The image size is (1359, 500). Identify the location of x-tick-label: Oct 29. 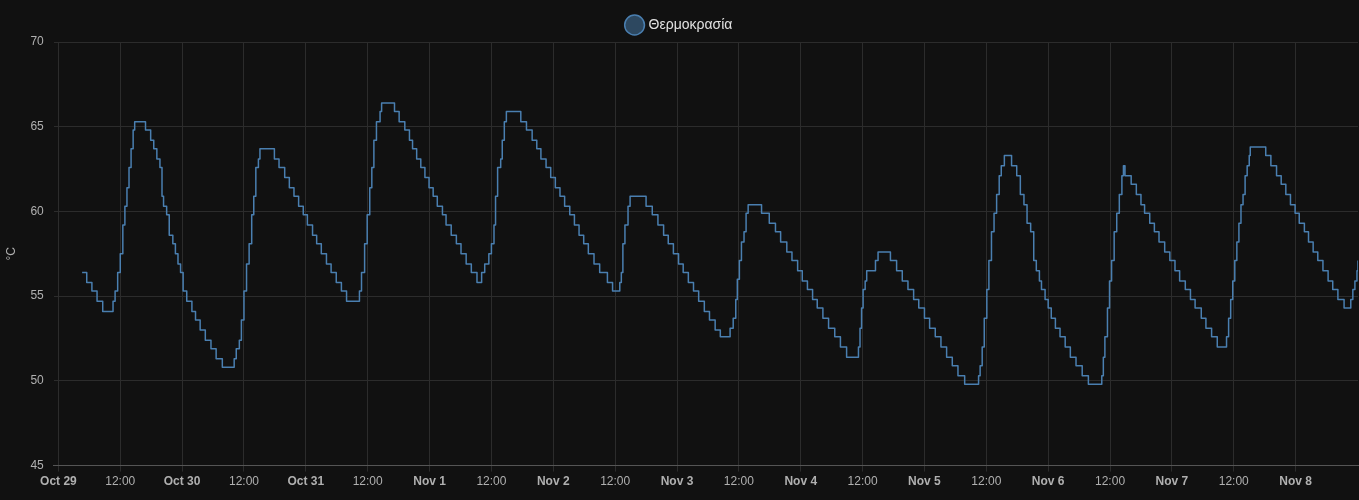
(59, 481).